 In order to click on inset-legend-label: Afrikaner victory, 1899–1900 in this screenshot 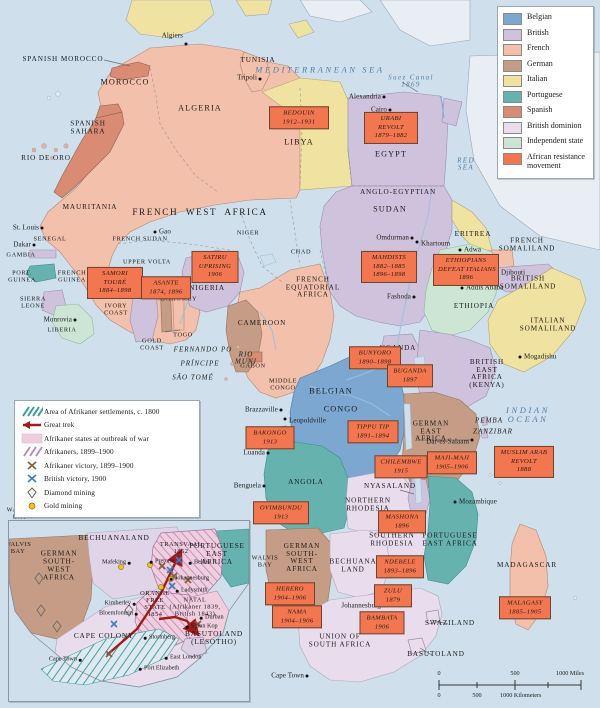, I will do `click(89, 465)`.